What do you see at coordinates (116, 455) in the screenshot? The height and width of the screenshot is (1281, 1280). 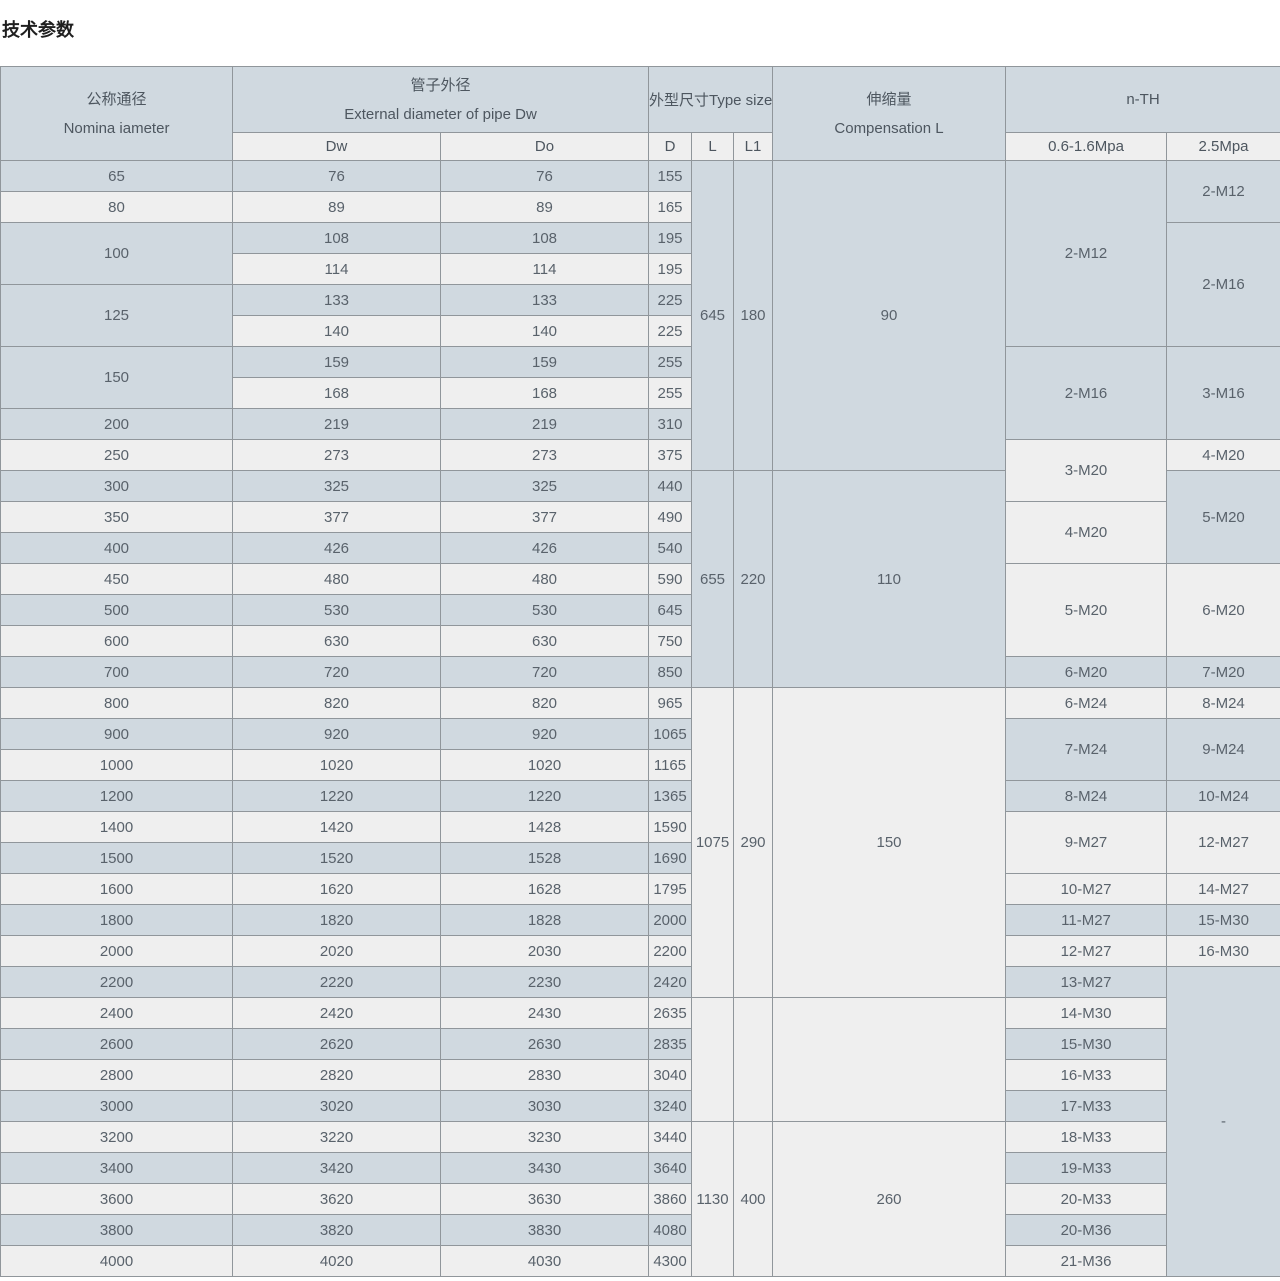 I see `cell-nominal-diameter: 250` at bounding box center [116, 455].